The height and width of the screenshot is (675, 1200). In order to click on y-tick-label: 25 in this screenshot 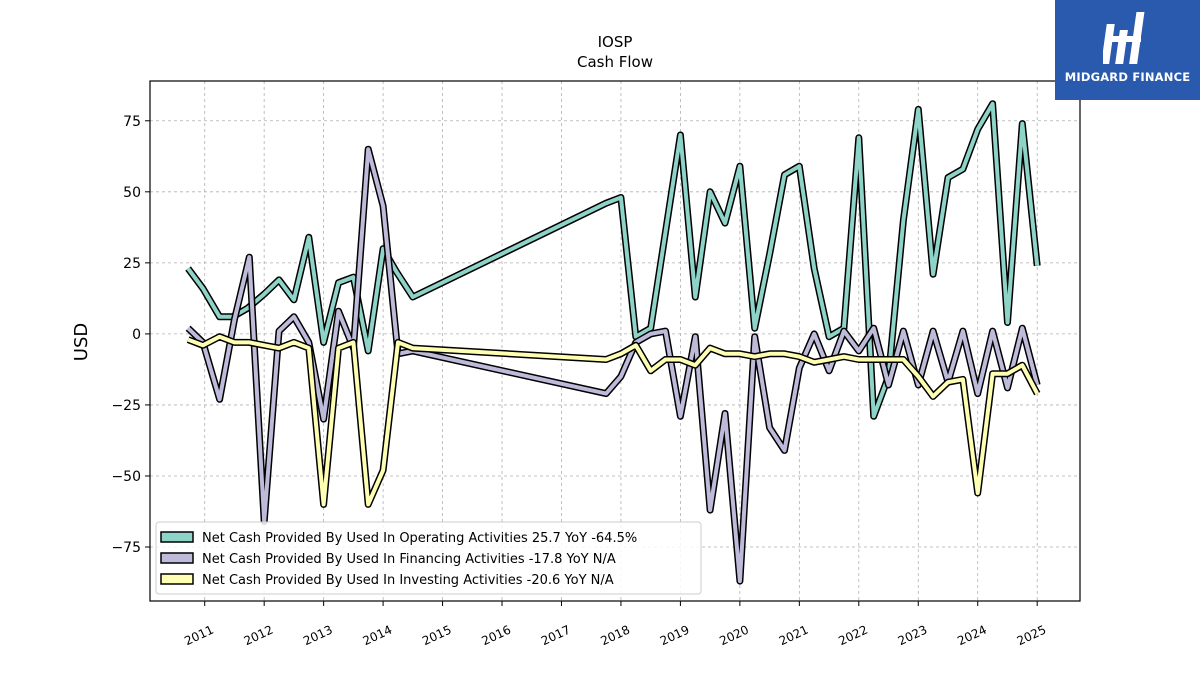, I will do `click(132, 264)`.